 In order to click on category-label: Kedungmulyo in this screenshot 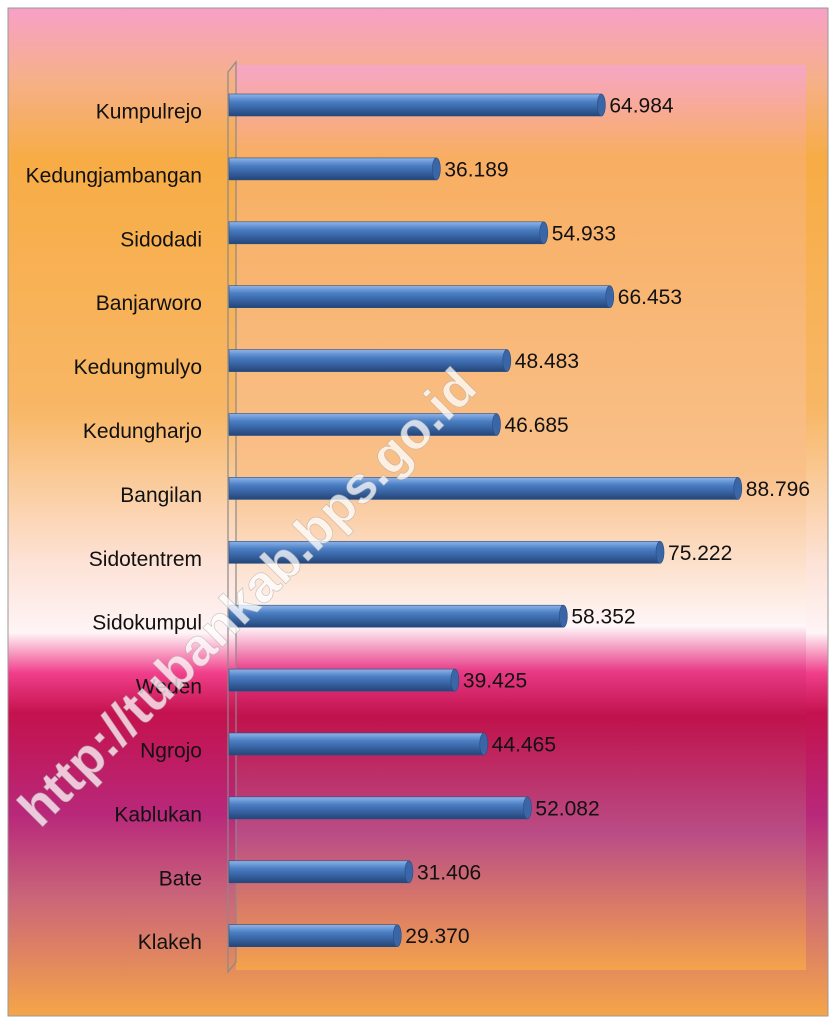, I will do `click(138, 367)`.